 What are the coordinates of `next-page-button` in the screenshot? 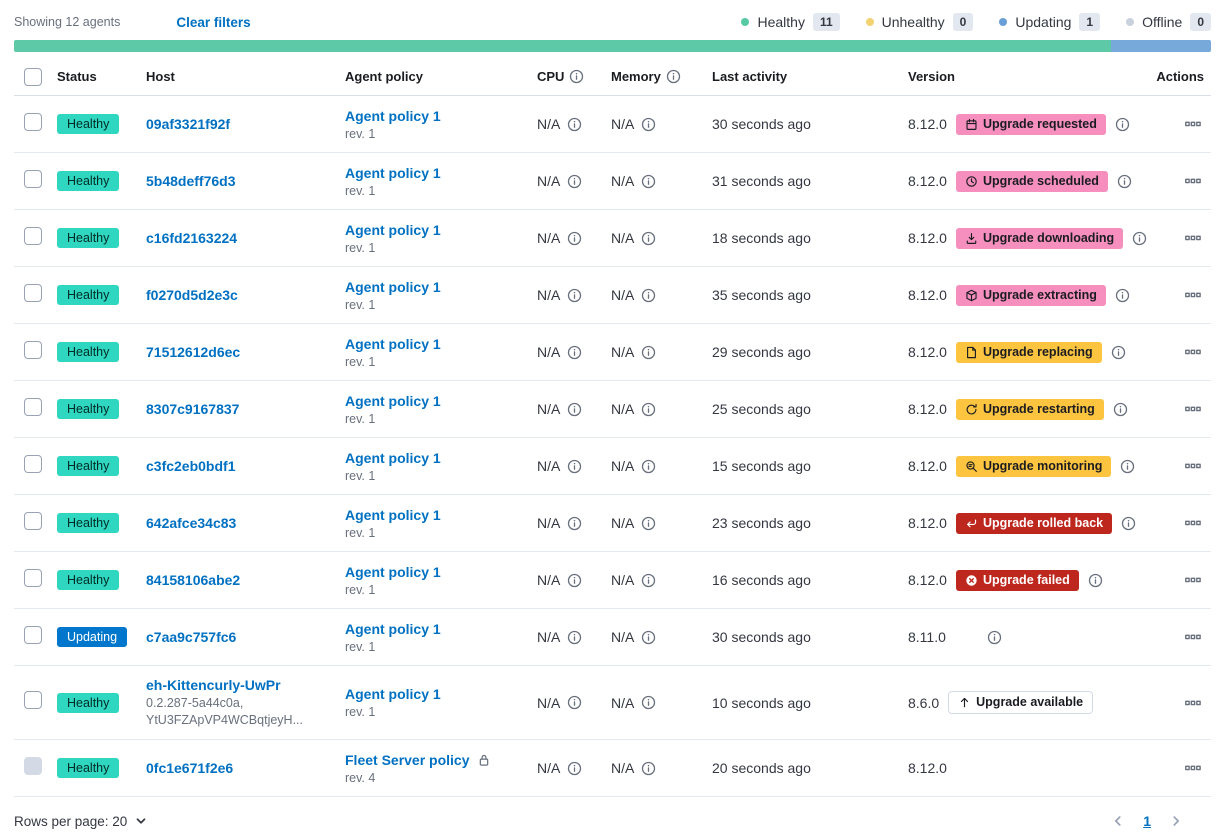 It's located at (1176, 821).